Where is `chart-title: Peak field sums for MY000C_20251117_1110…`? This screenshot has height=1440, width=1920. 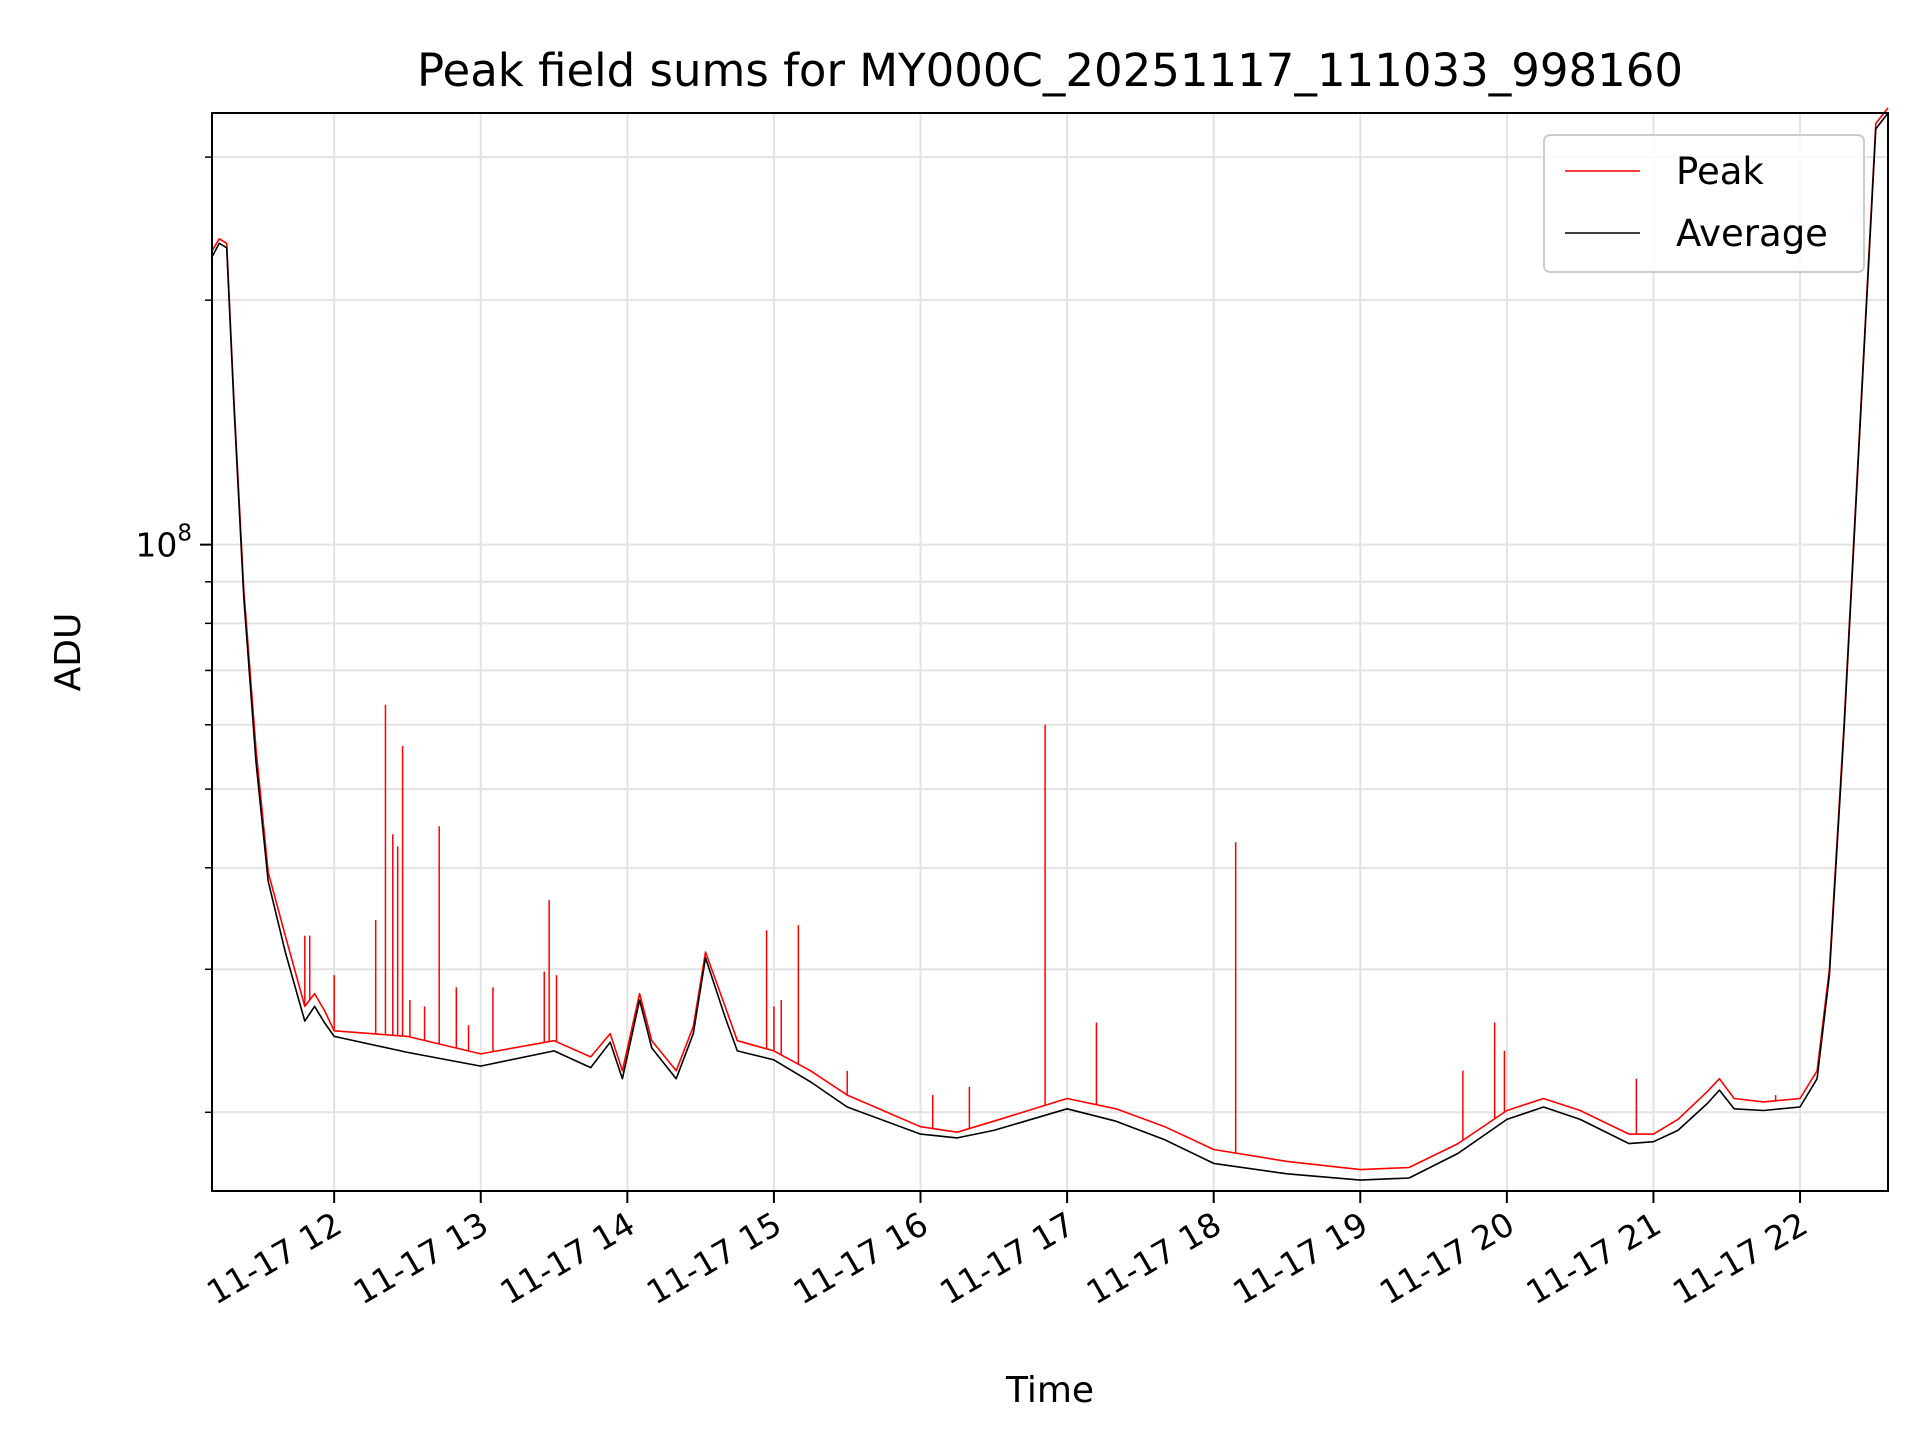 chart-title: Peak field sums for MY000C_20251117_1110… is located at coordinates (1050, 70).